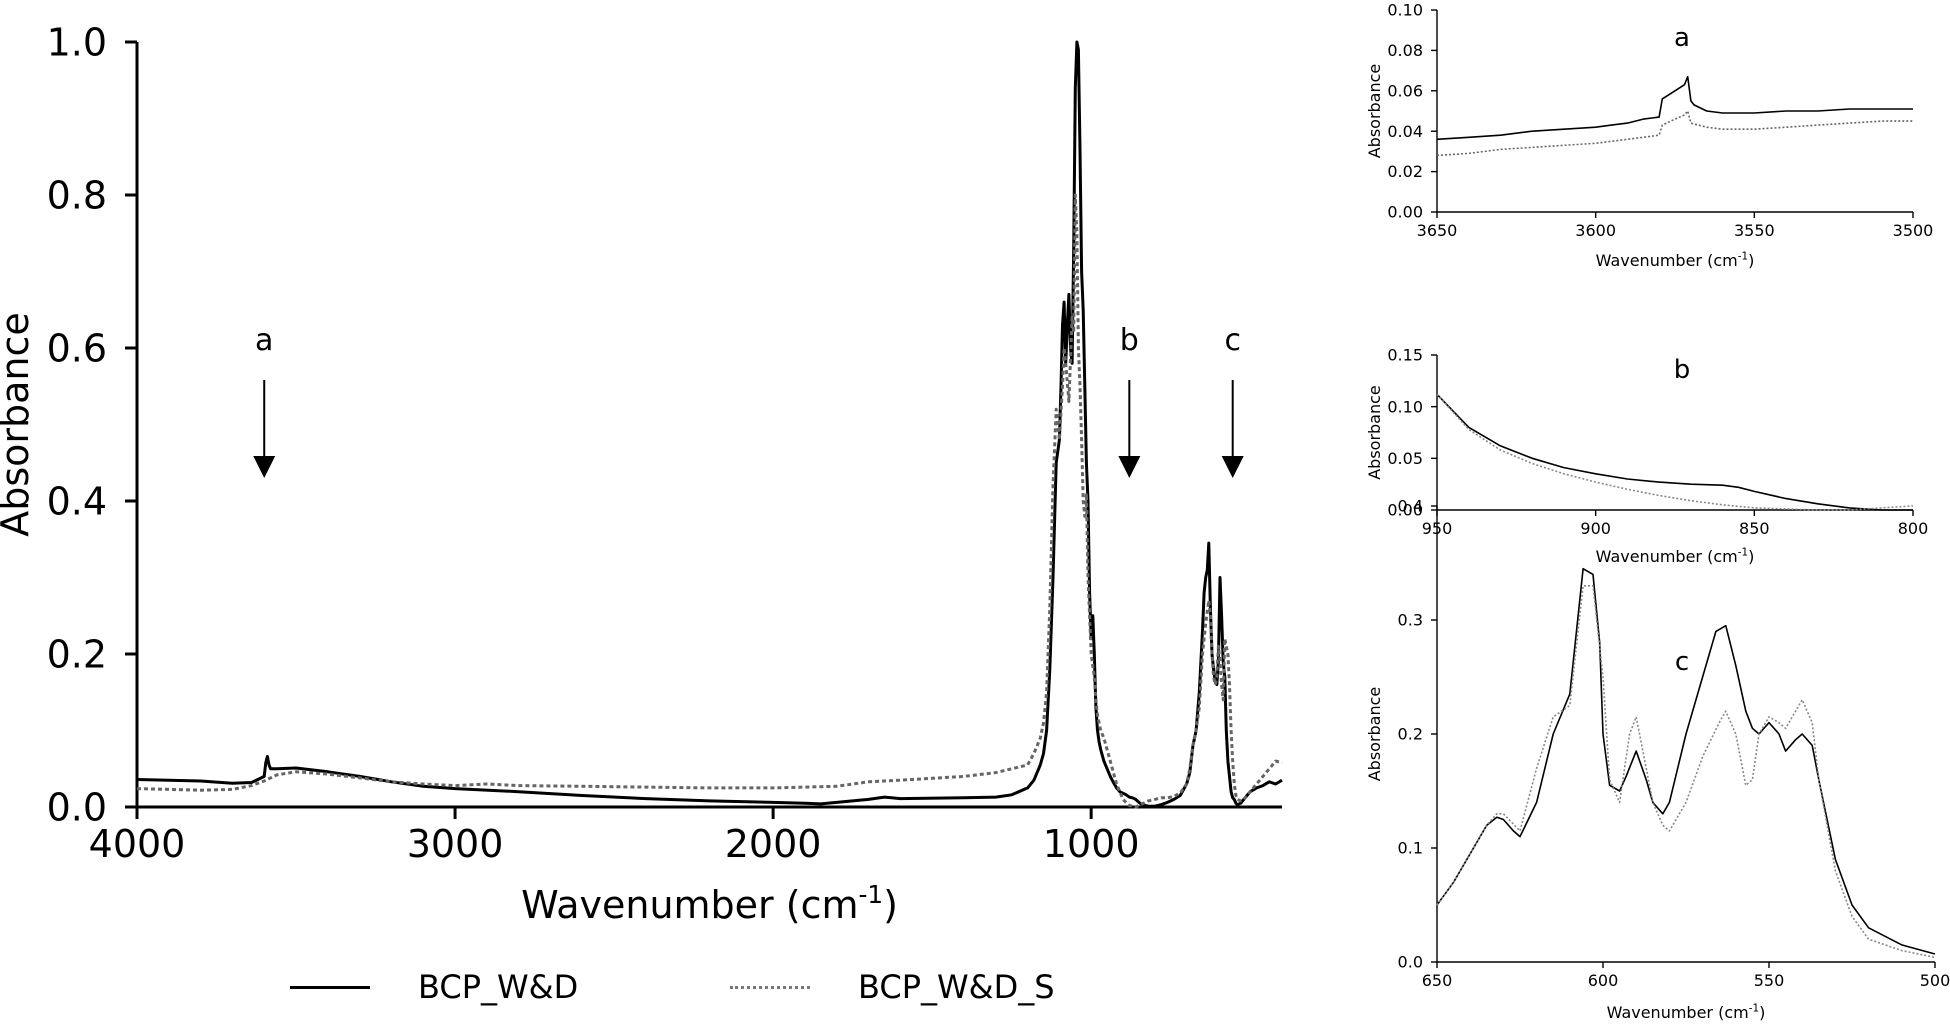 The width and height of the screenshot is (1950, 1032). Describe the element at coordinates (498, 987) in the screenshot. I see `legend-label: BCP_W&D` at that location.